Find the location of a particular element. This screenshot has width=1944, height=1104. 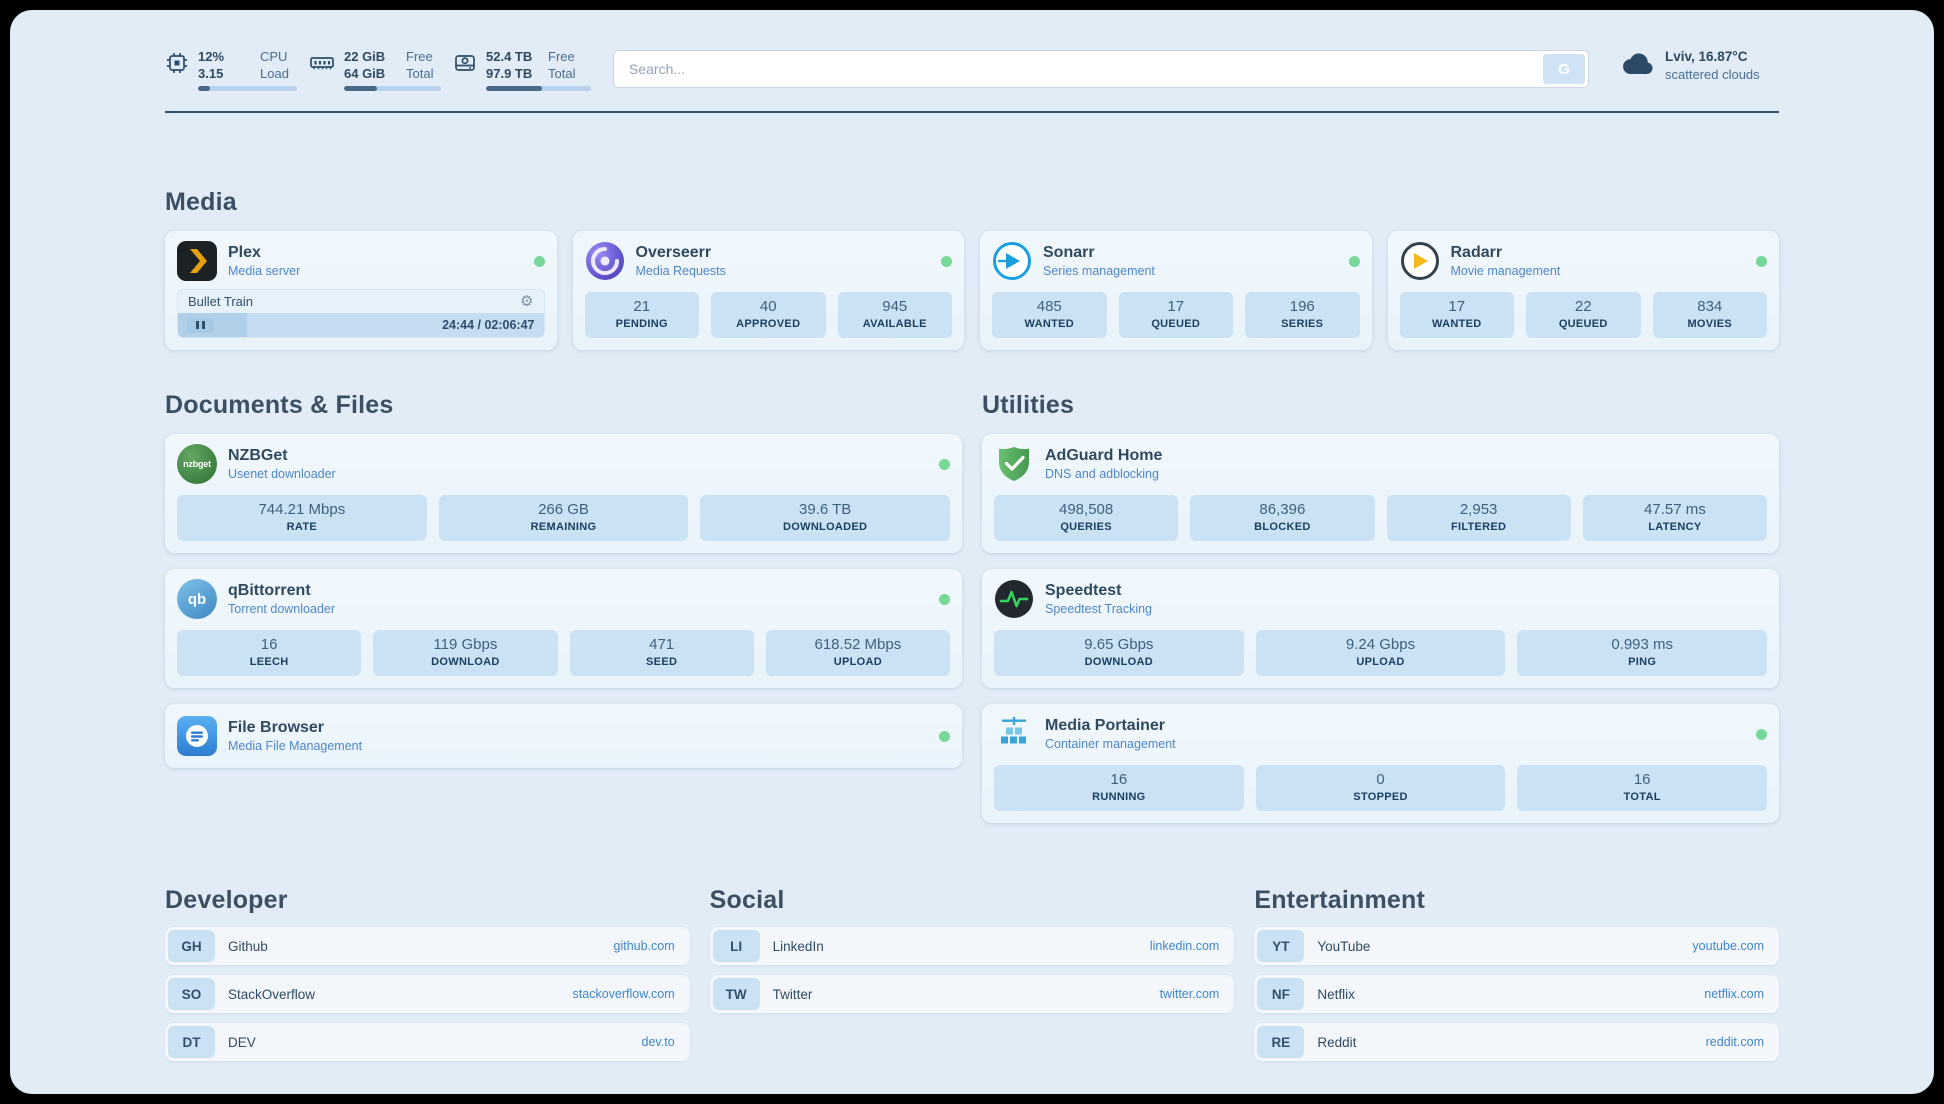

stat-ping: 0.993 ms PING is located at coordinates (1642, 653).